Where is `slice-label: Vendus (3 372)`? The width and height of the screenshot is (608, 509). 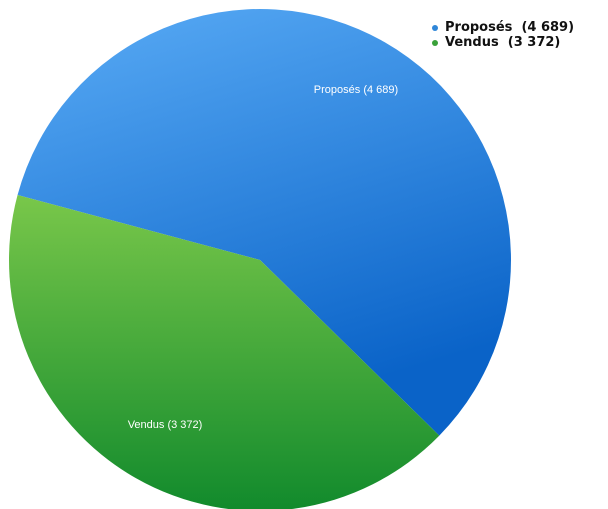
slice-label: Vendus (3 372) is located at coordinates (165, 425).